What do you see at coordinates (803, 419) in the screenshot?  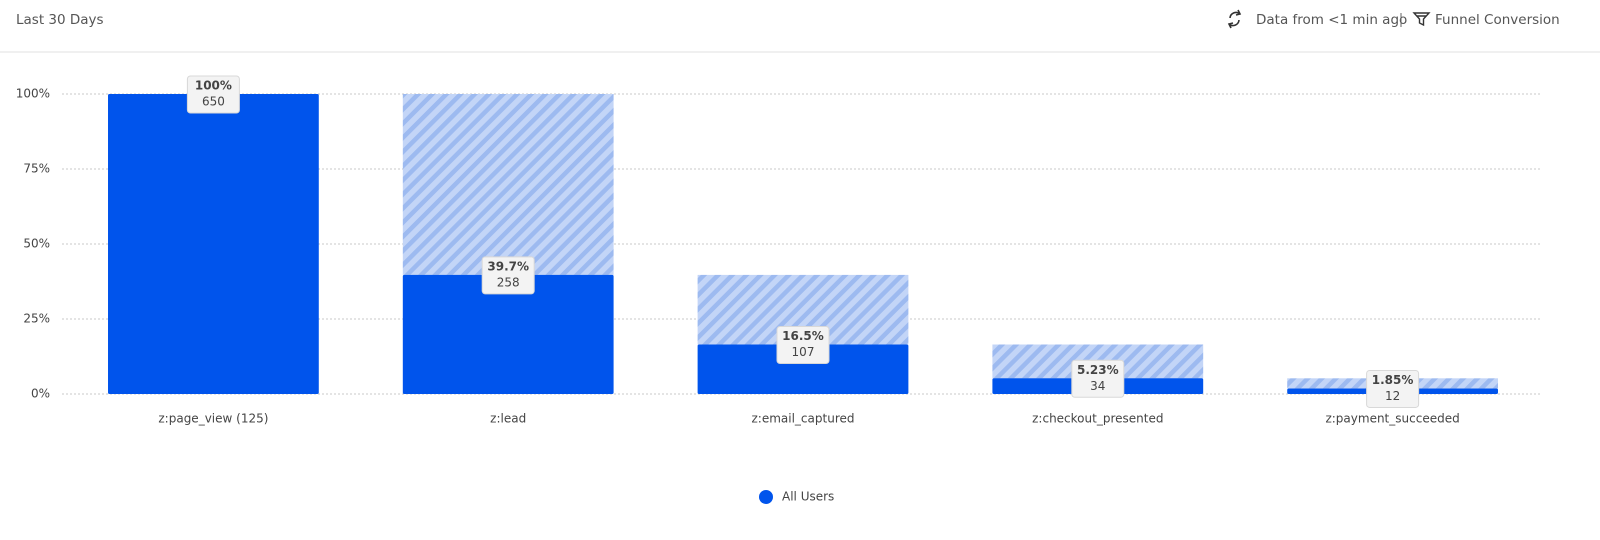 I see `x-tick-label: z:email_captured` at bounding box center [803, 419].